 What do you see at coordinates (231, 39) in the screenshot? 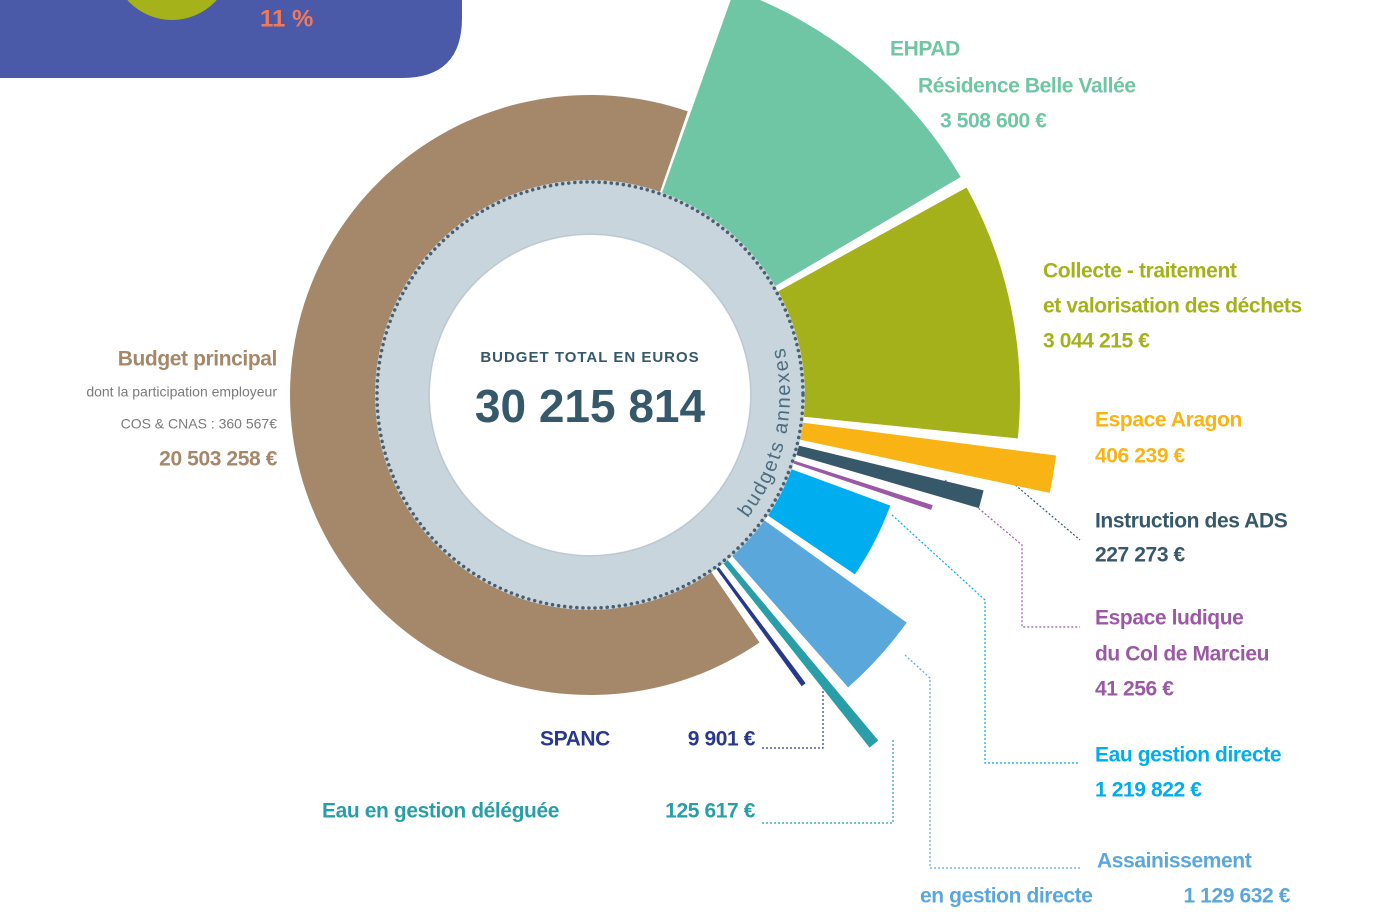
I see `header-panel` at bounding box center [231, 39].